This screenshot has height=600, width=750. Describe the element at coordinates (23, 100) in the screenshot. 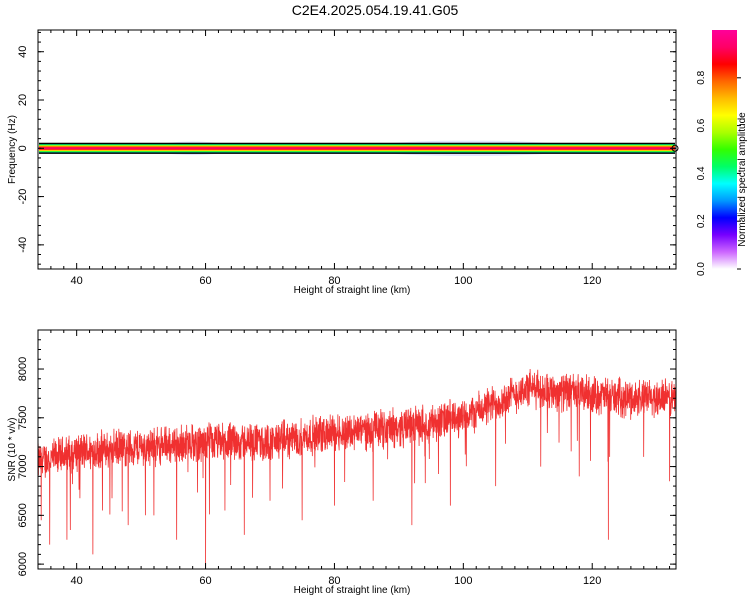

I see `y-tick-label: 20` at that location.